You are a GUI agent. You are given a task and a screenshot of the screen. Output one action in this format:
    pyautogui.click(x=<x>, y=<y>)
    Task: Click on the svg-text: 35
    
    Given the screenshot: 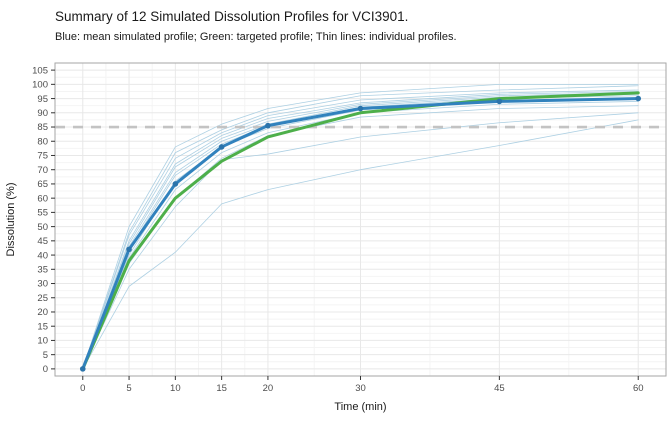 What is the action you would take?
    pyautogui.click(x=42, y=269)
    